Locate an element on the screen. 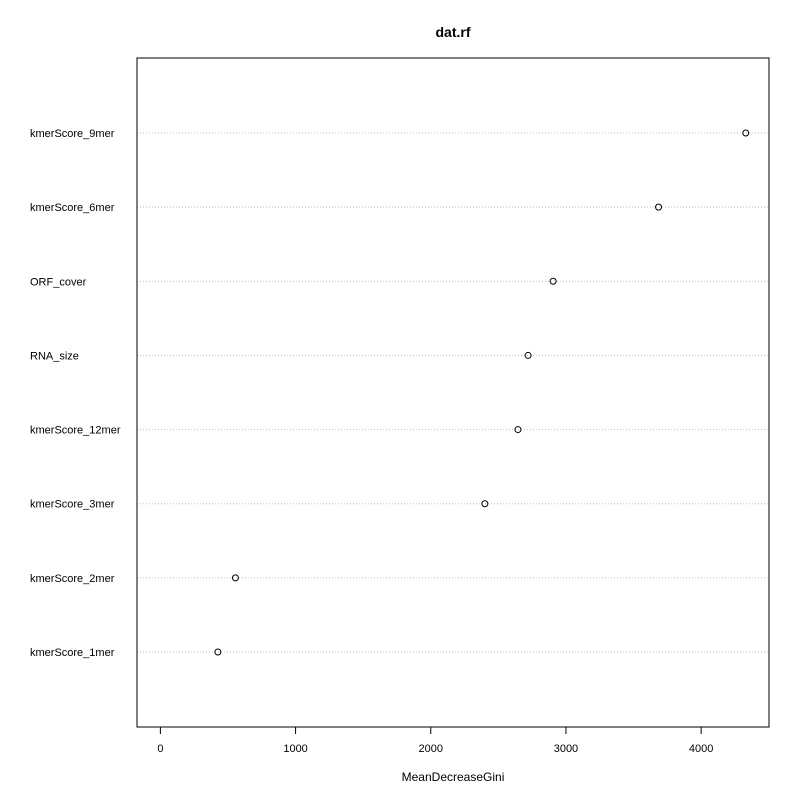 The width and height of the screenshot is (800, 800). category-label: kmerScore_2mer is located at coordinates (72, 579).